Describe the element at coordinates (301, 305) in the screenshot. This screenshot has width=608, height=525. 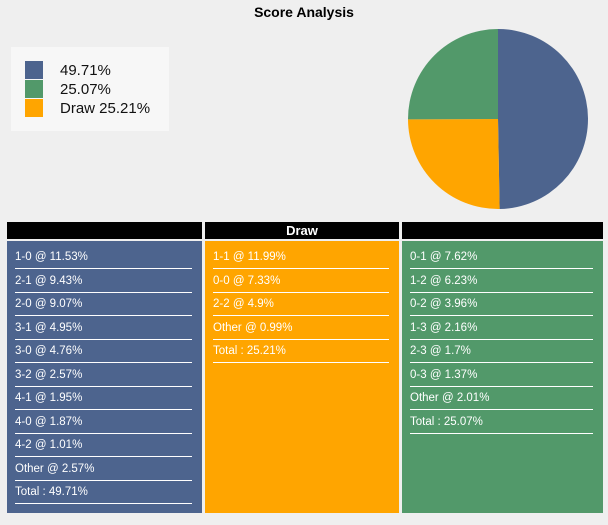
I see `table-row: 2-2 @ 4.9%` at that location.